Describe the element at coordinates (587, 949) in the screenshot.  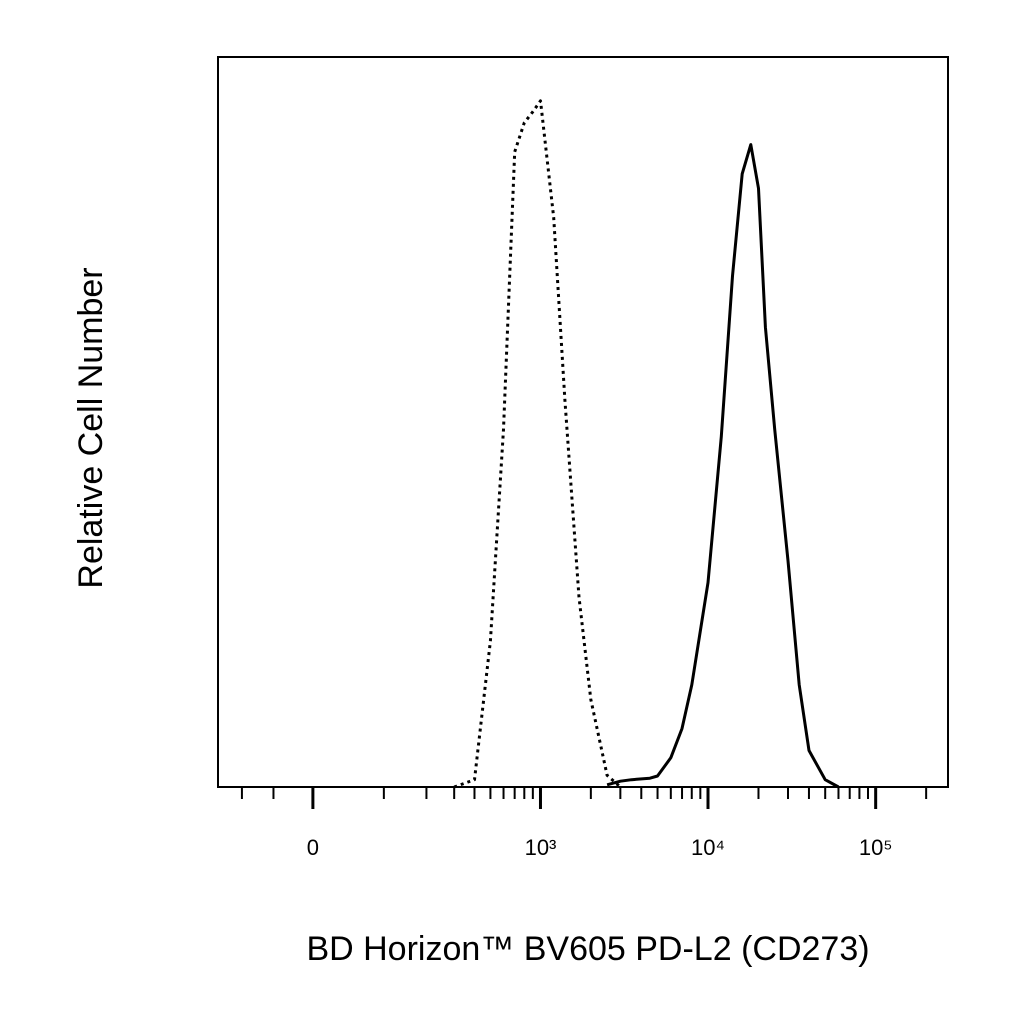
I see `x-axis-title: BD Horizon™ BV605 PD-L2 (CD273)` at that location.